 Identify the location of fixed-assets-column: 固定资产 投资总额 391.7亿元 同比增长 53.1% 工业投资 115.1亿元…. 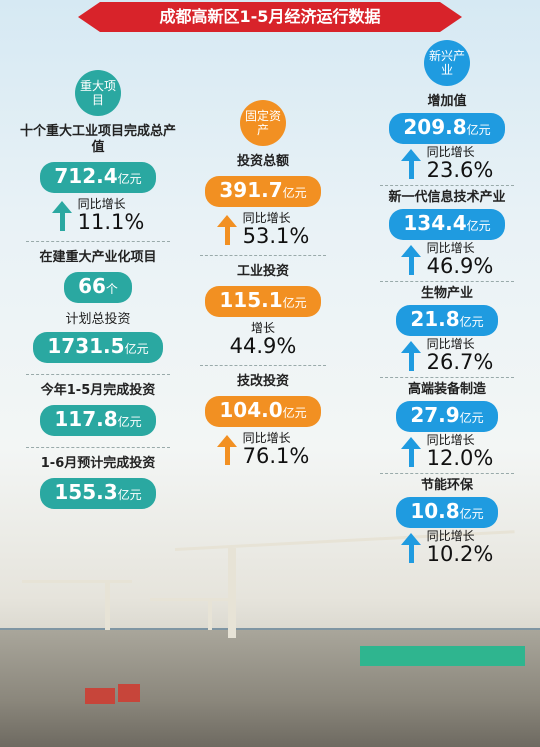
(263, 285).